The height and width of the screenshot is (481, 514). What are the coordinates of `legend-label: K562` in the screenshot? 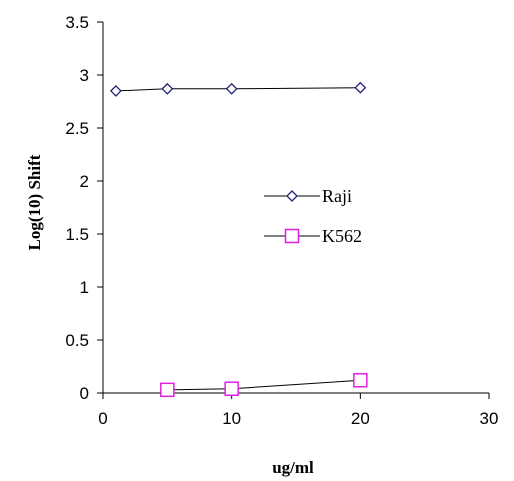 It's located at (342, 236).